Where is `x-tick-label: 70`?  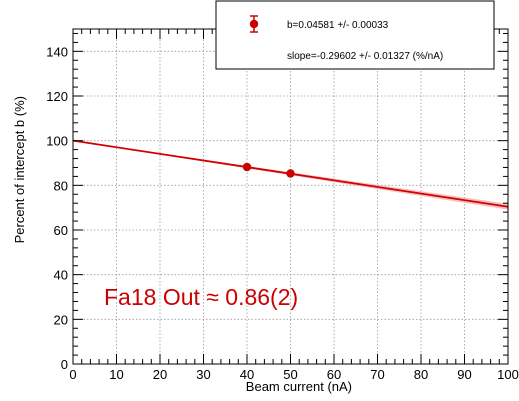 x-tick-label: 70 is located at coordinates (377, 374).